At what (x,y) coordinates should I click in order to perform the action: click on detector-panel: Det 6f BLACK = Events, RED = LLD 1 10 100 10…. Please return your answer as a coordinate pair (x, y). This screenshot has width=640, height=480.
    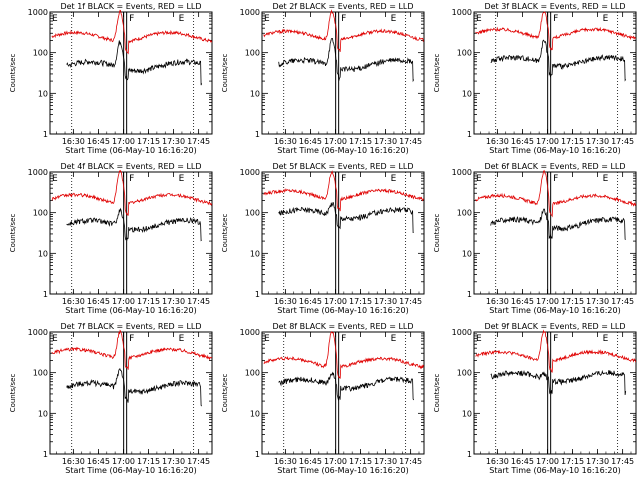
    Looking at the image, I should click on (535, 238).